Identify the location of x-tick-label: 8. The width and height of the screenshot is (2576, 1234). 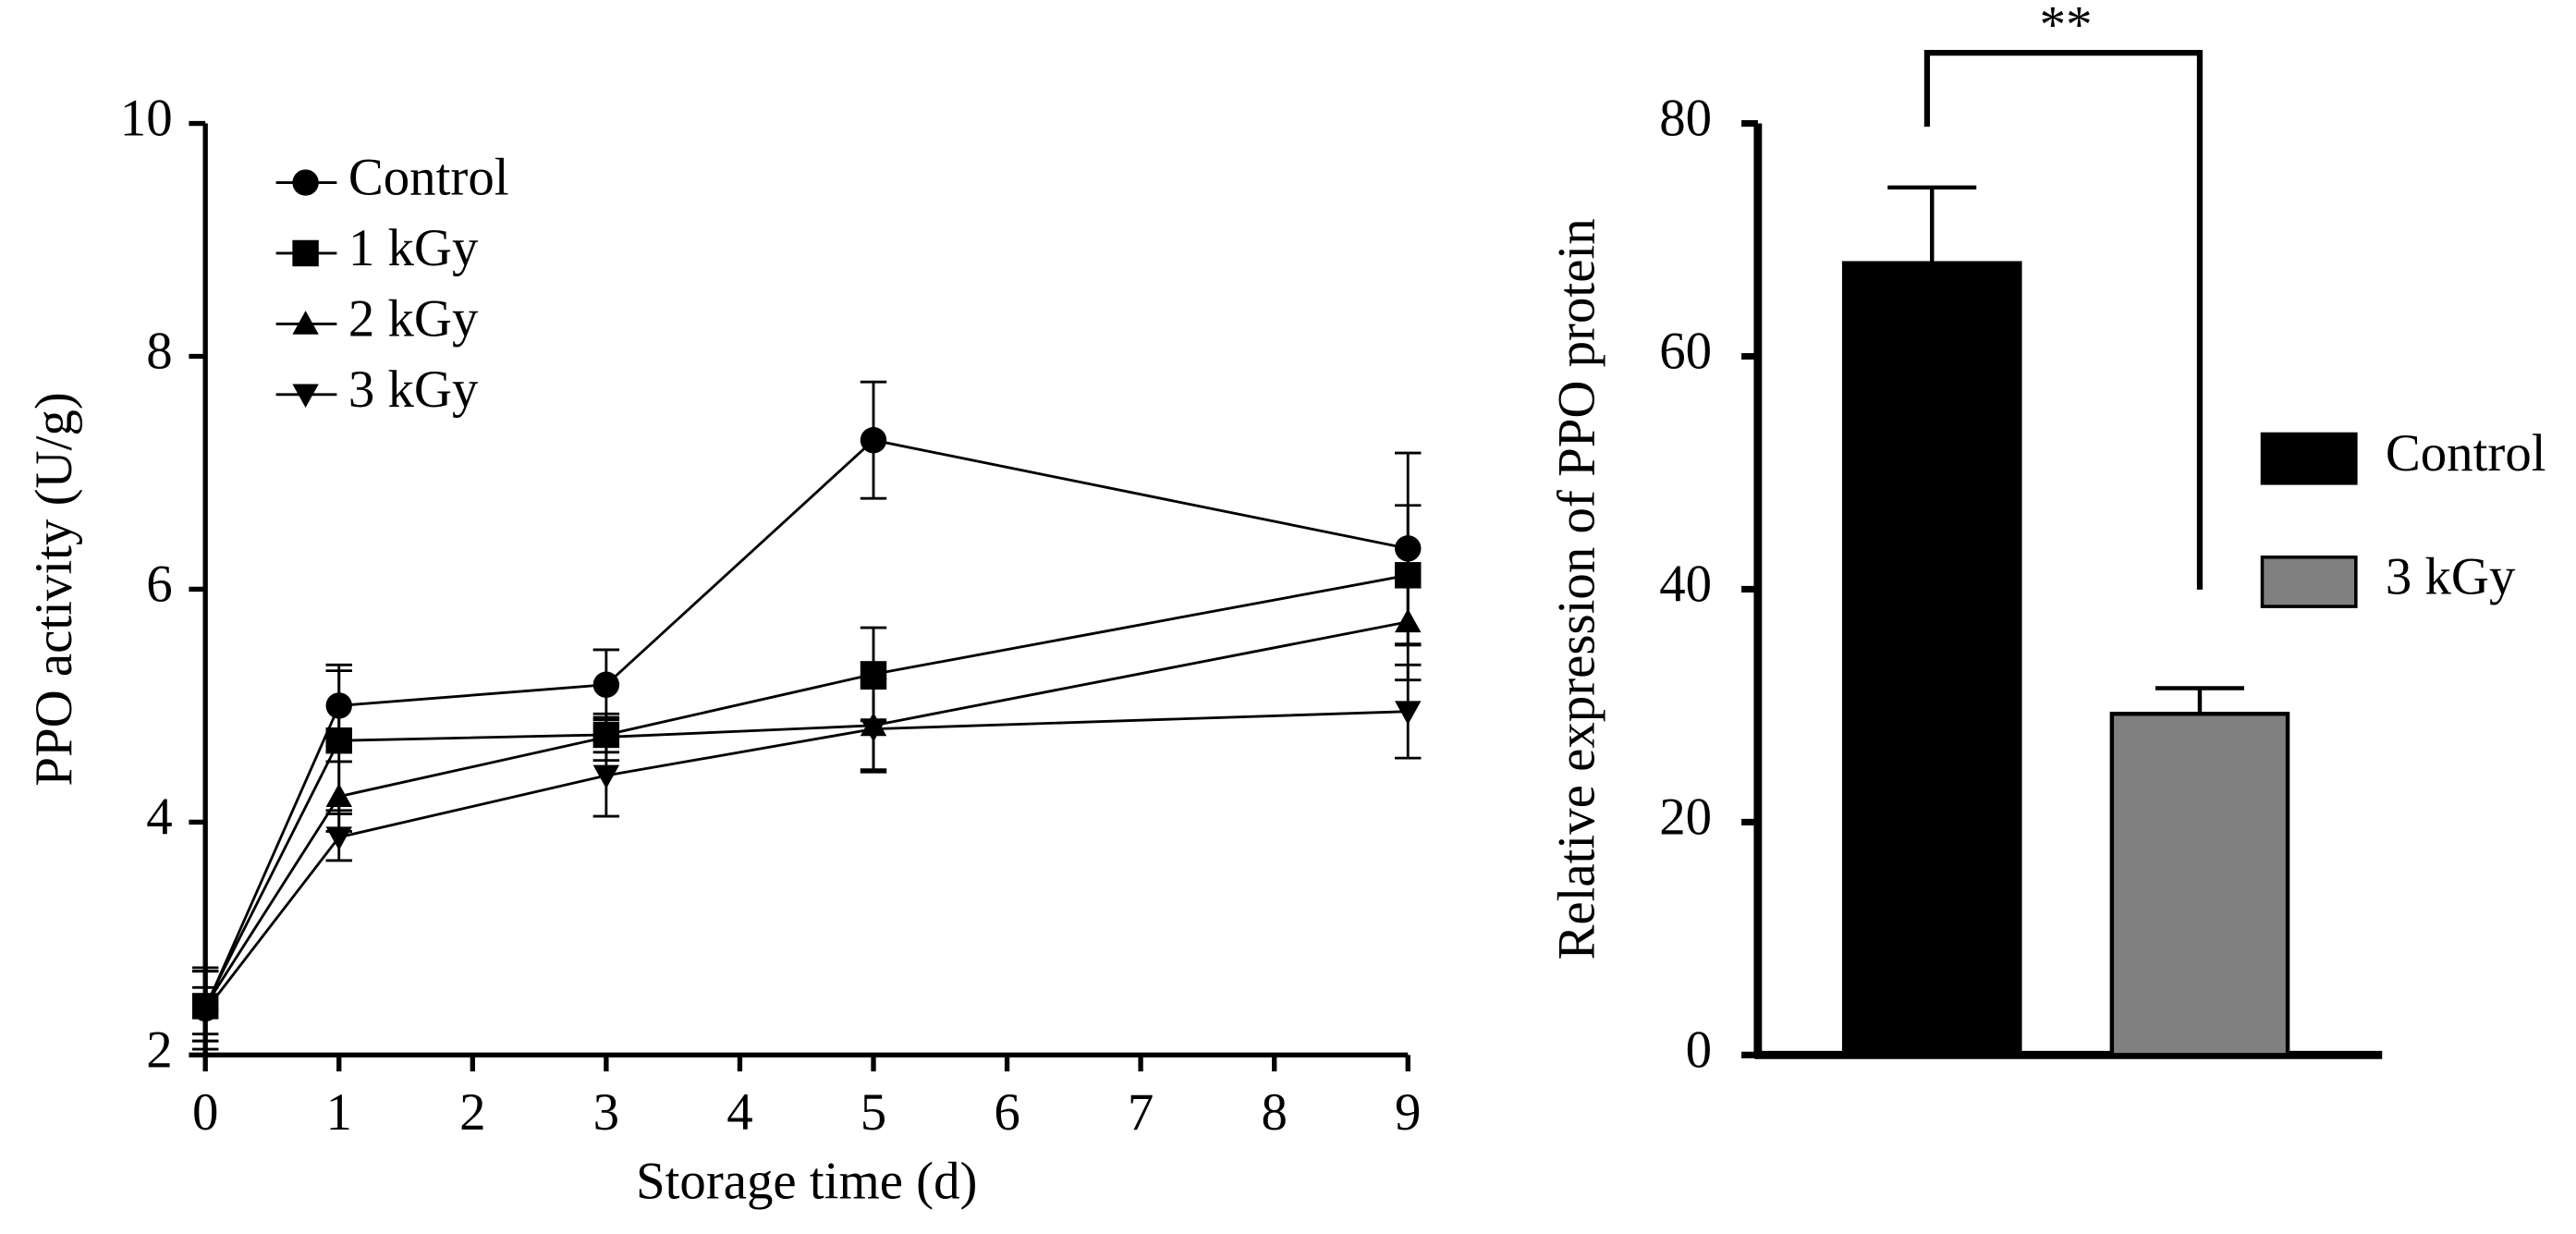
(1274, 1112).